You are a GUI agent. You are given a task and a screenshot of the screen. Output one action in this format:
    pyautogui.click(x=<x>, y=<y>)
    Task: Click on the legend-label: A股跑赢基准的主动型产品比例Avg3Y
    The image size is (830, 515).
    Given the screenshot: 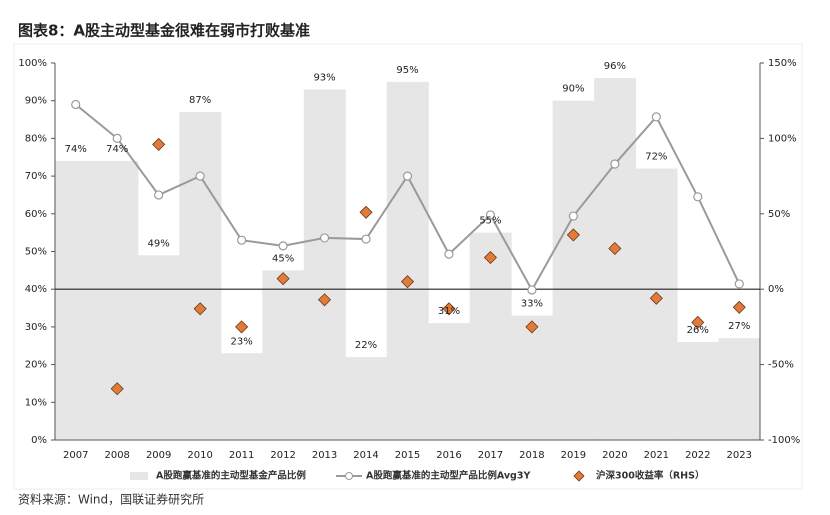 What is the action you would take?
    pyautogui.click(x=448, y=476)
    